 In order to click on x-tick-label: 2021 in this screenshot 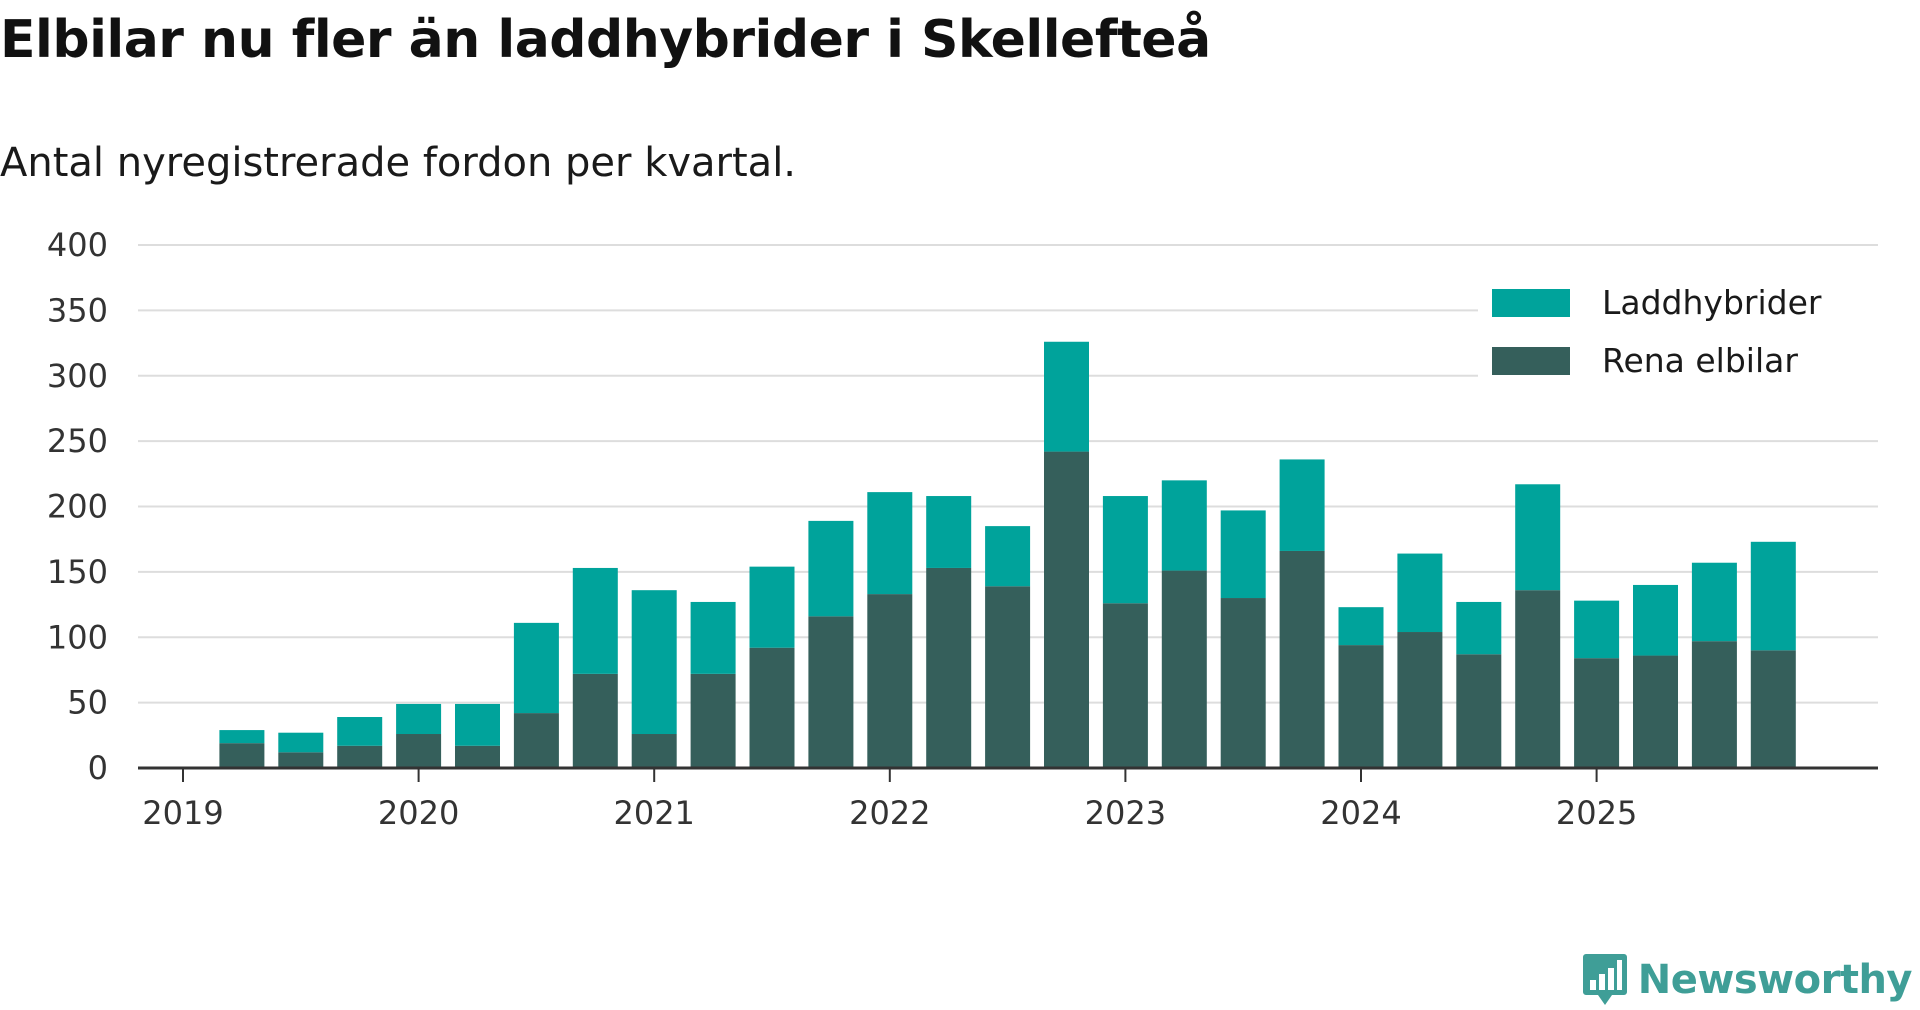, I will do `click(653, 813)`.